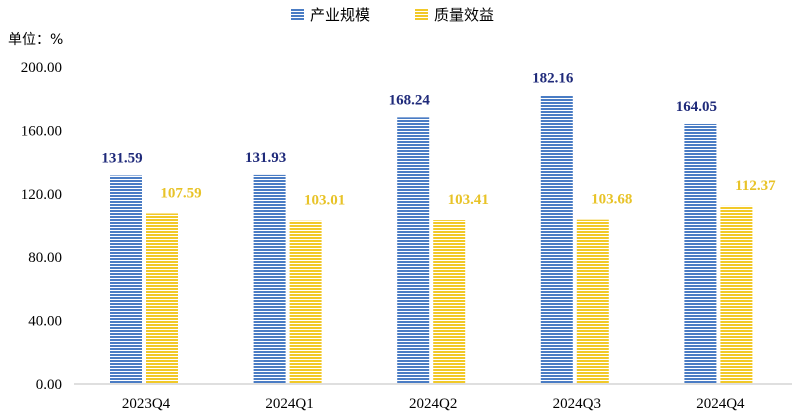 This screenshot has width=800, height=414. Describe the element at coordinates (45, 258) in the screenshot. I see `y-tick-label: 80.00` at that location.